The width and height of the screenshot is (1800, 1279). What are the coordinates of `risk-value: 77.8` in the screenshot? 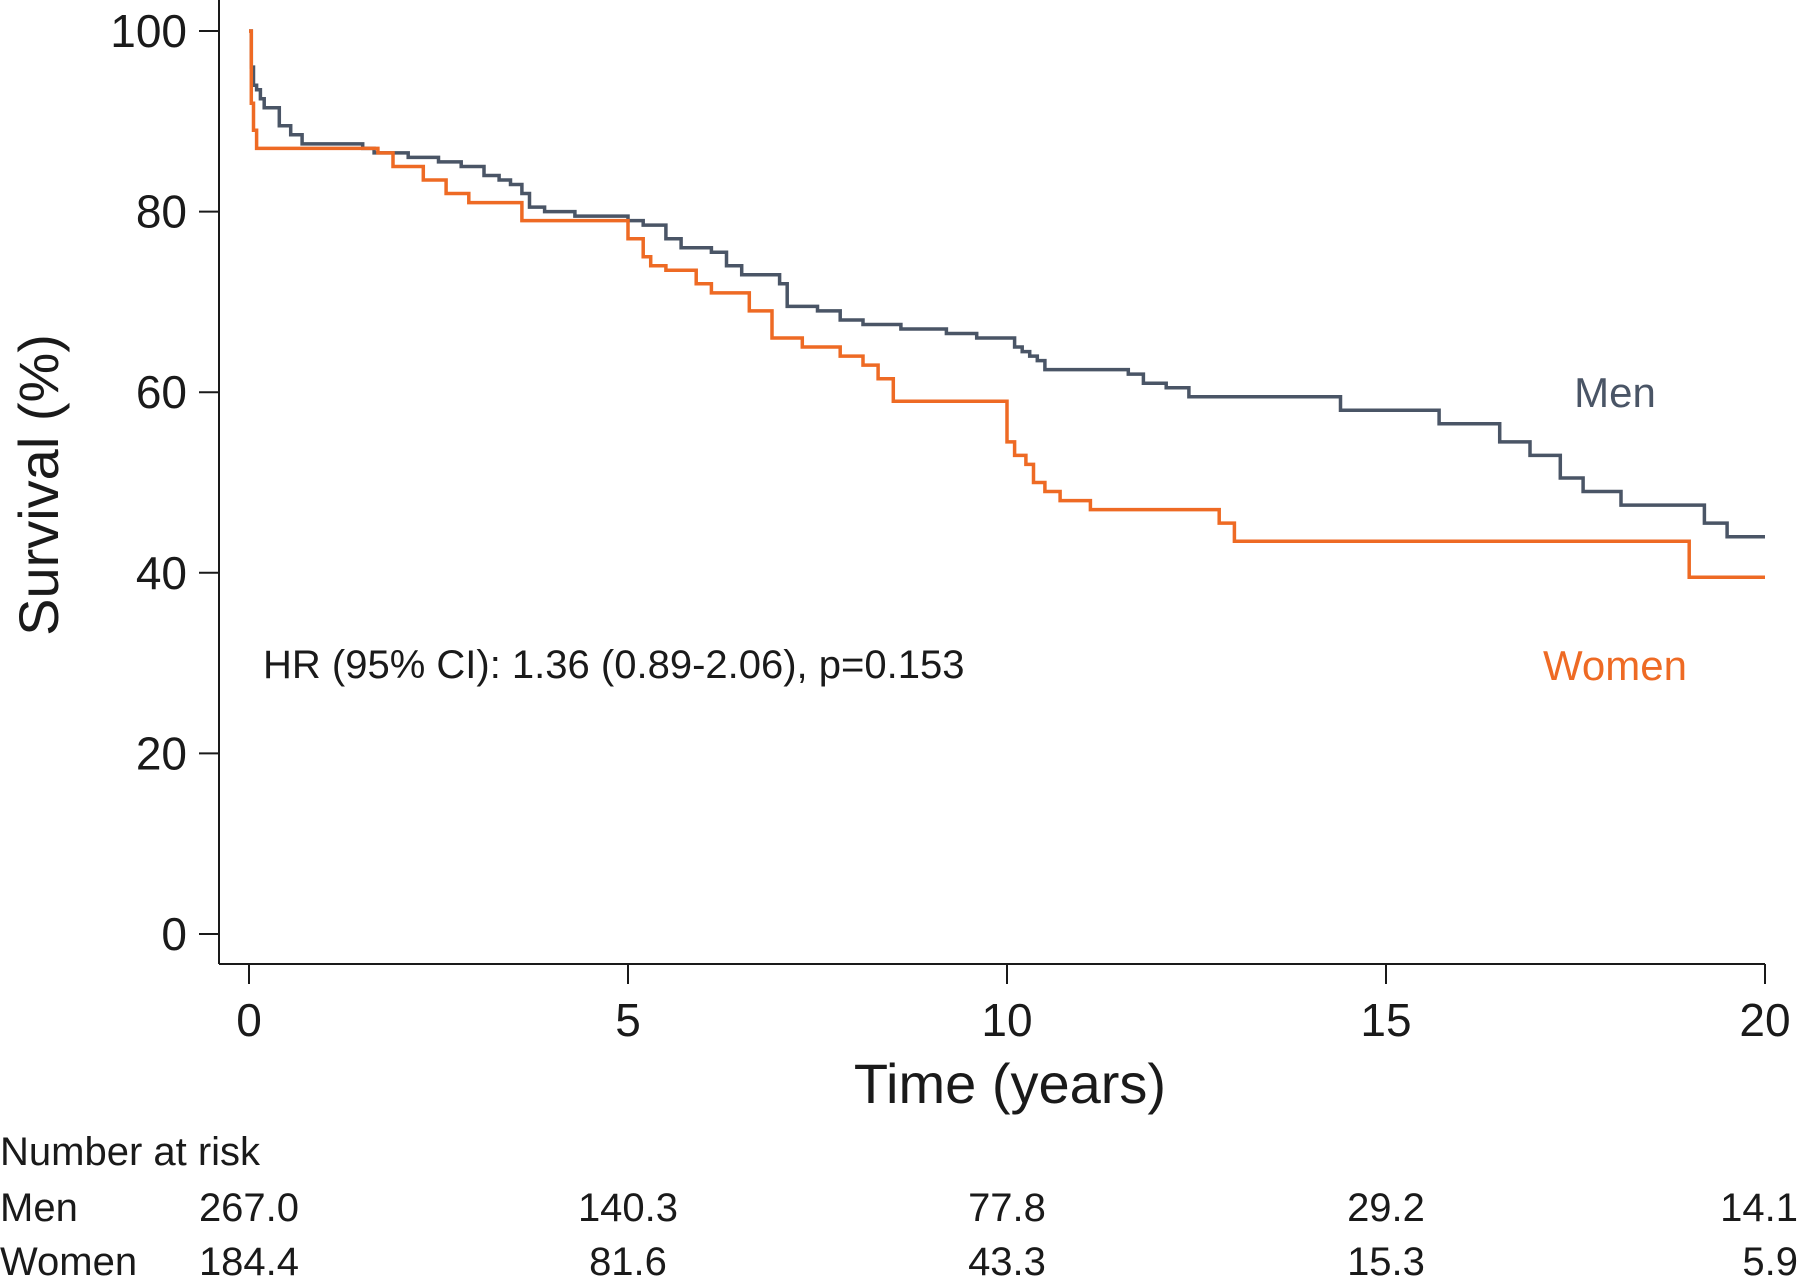 It's located at (1007, 1208).